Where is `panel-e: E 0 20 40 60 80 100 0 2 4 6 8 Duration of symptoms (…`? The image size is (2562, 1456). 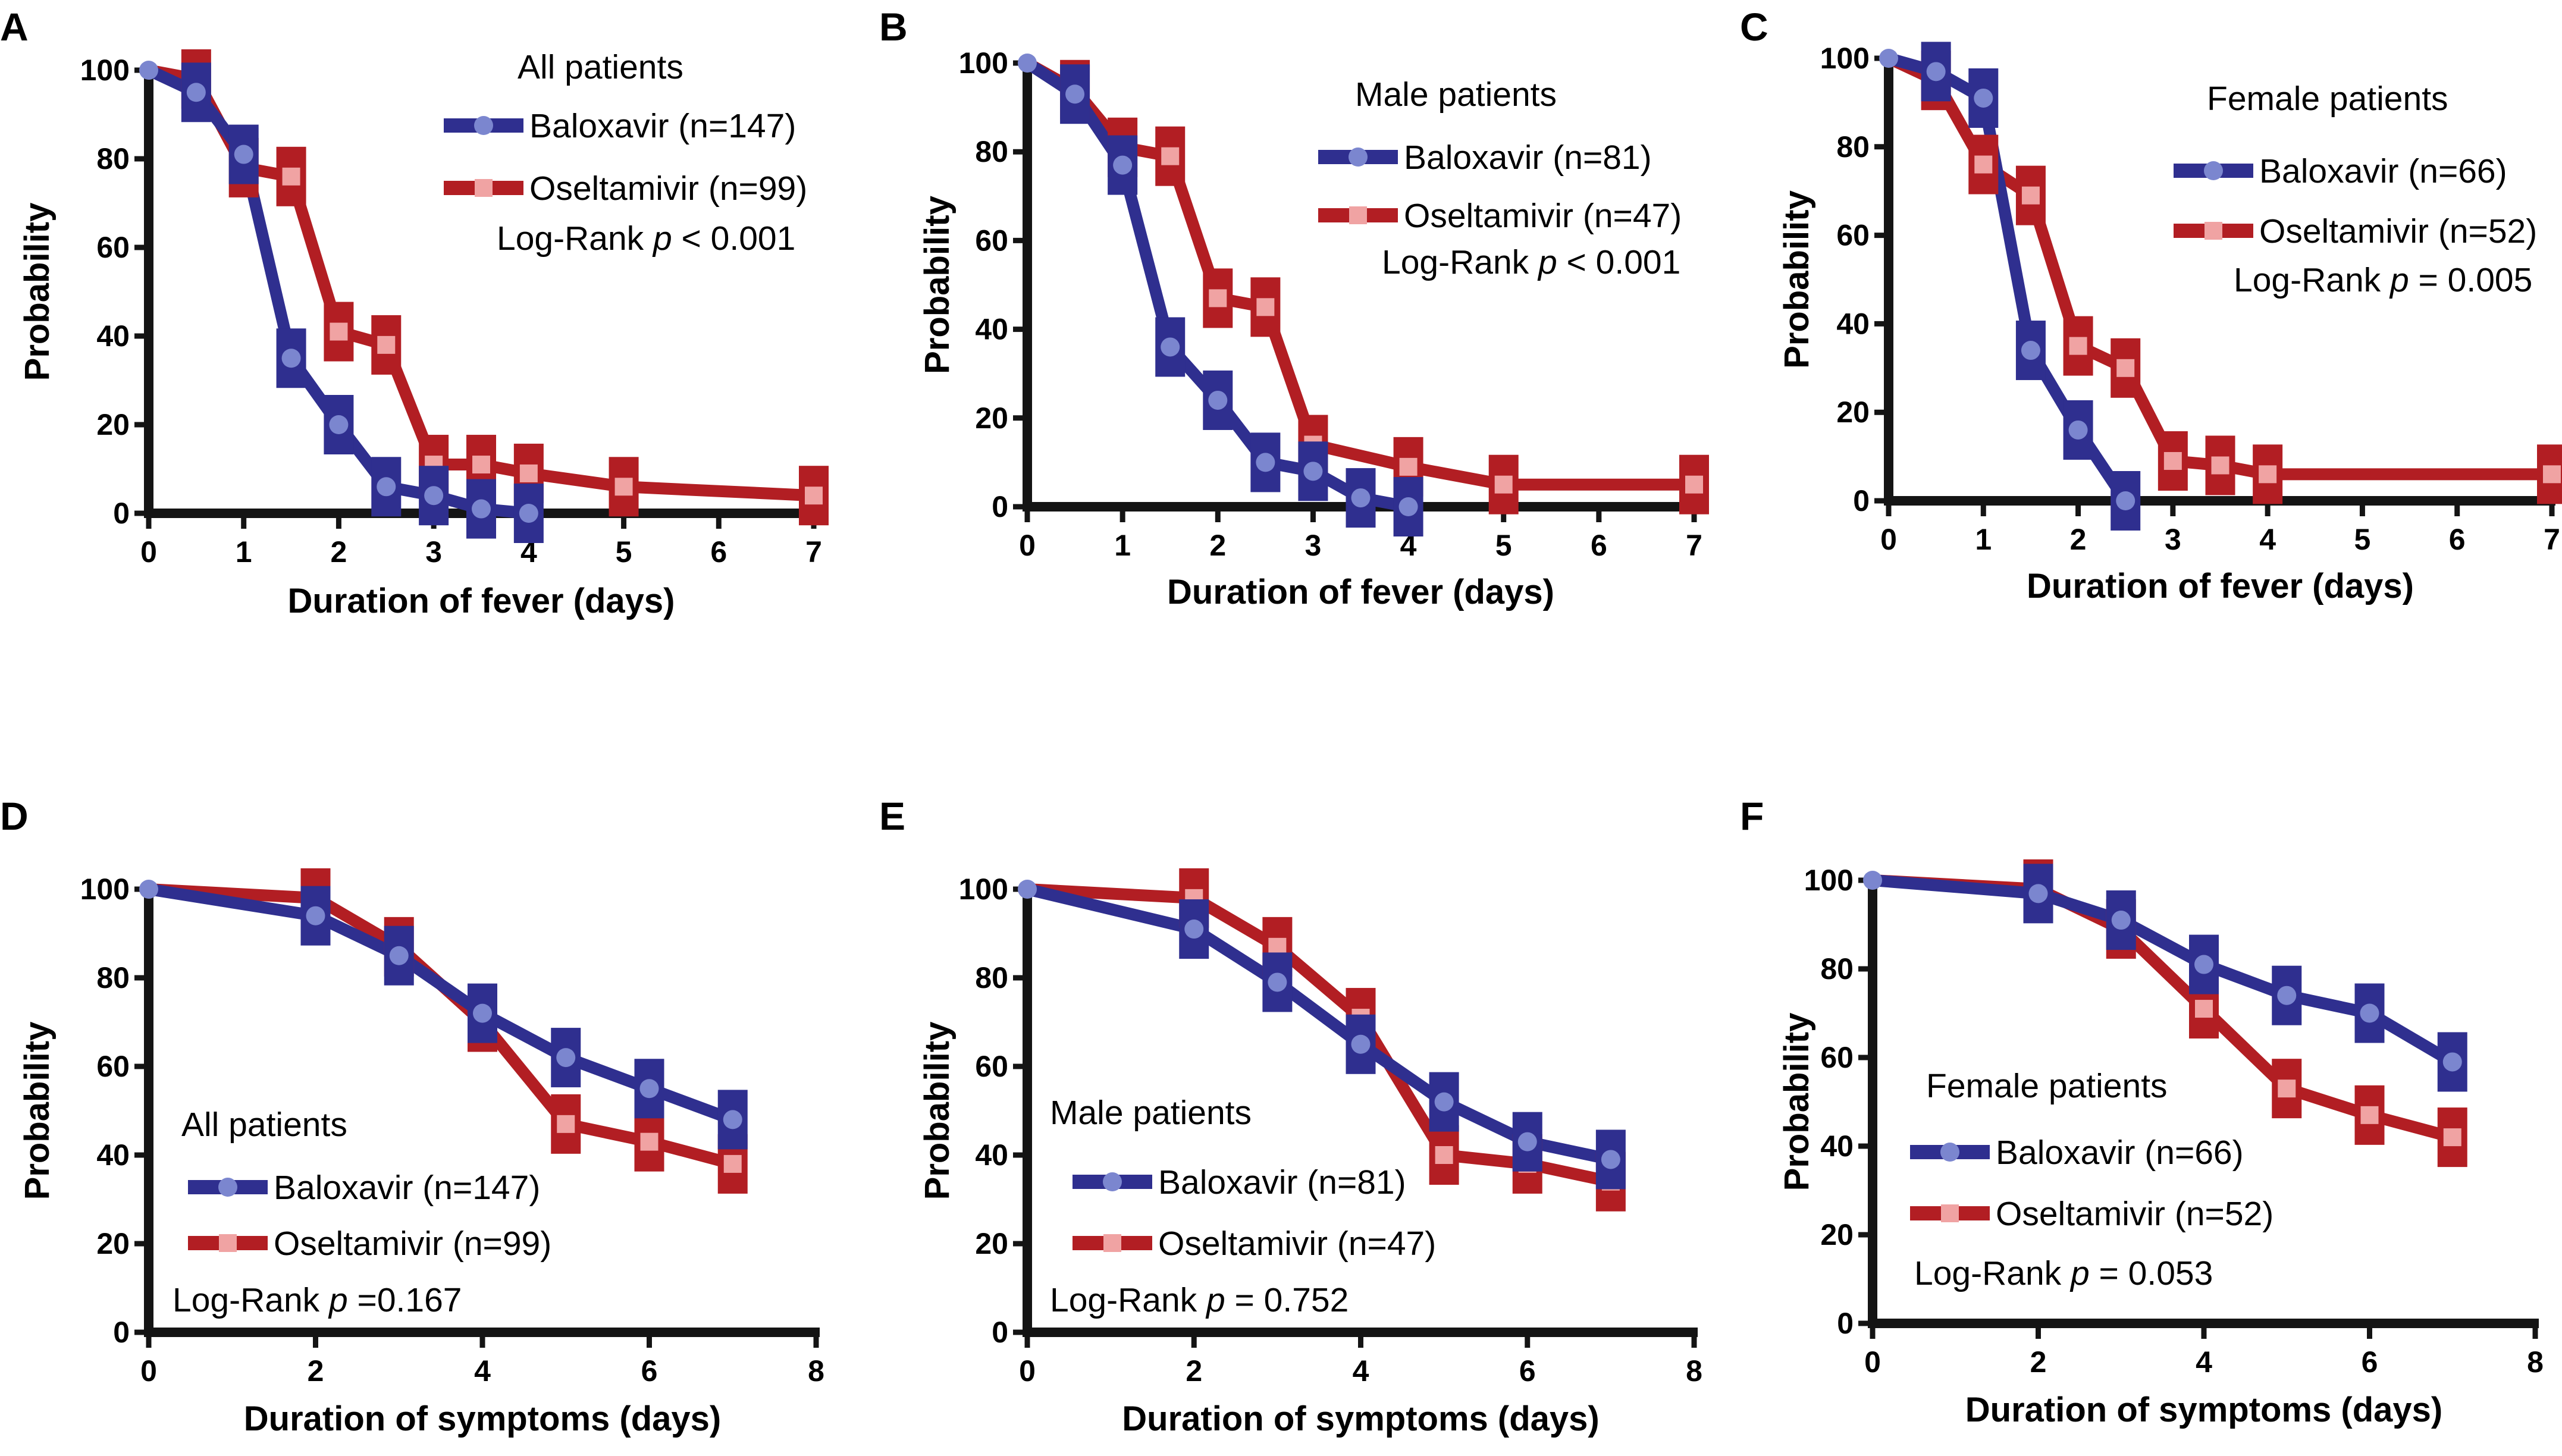
panel-e: E 0 20 40 60 80 100 0 2 4 6 8 Duration of symptoms (… is located at coordinates (1290, 1116).